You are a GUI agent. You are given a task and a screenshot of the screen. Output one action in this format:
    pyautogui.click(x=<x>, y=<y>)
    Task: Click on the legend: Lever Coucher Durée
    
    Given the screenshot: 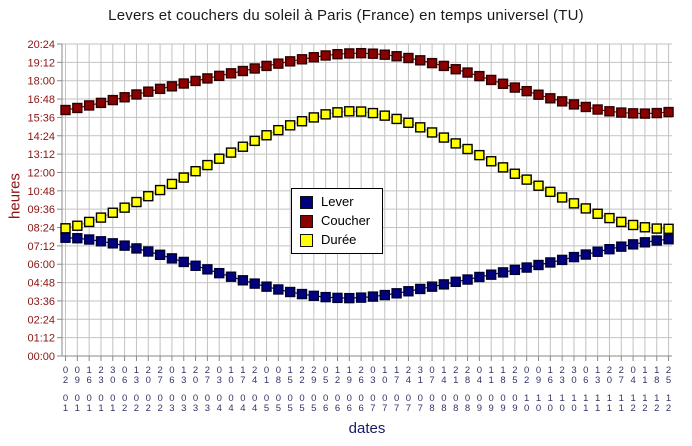 What is the action you would take?
    pyautogui.click(x=337, y=221)
    